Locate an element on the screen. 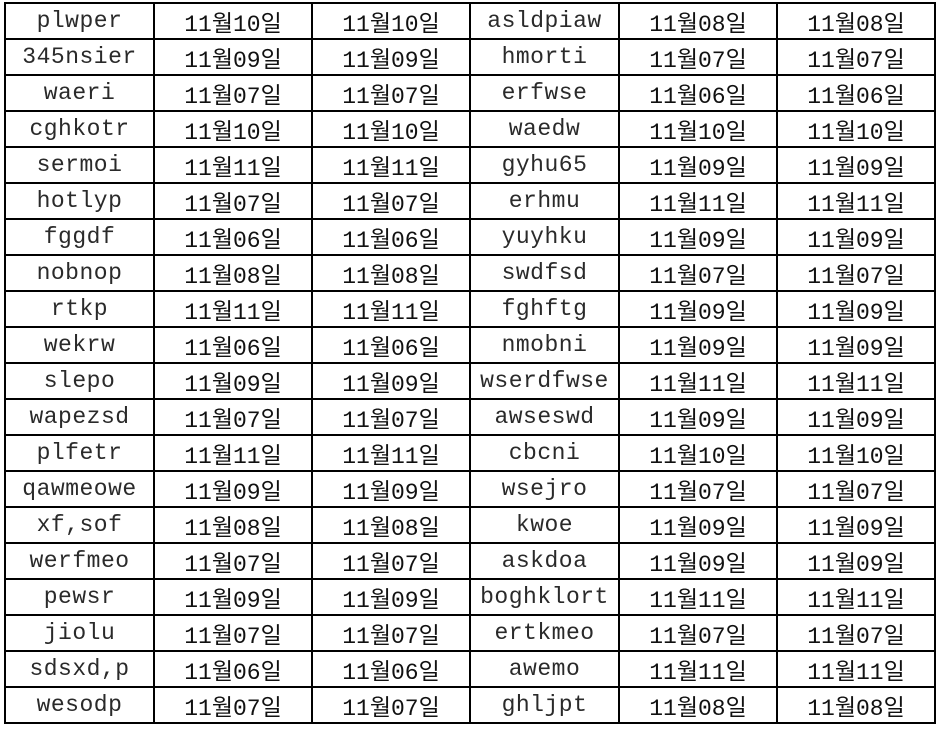 This screenshot has width=938, height=746. name-cell: hmorti is located at coordinates (544, 57).